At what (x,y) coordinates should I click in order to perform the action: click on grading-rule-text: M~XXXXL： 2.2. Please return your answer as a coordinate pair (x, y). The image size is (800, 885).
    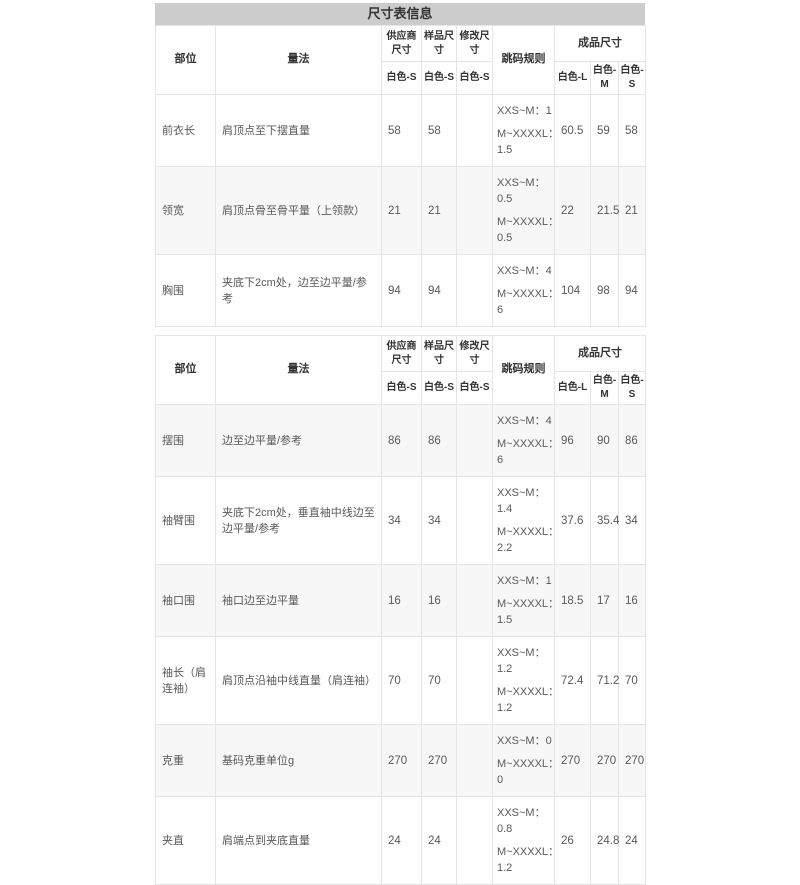
    Looking at the image, I should click on (528, 540).